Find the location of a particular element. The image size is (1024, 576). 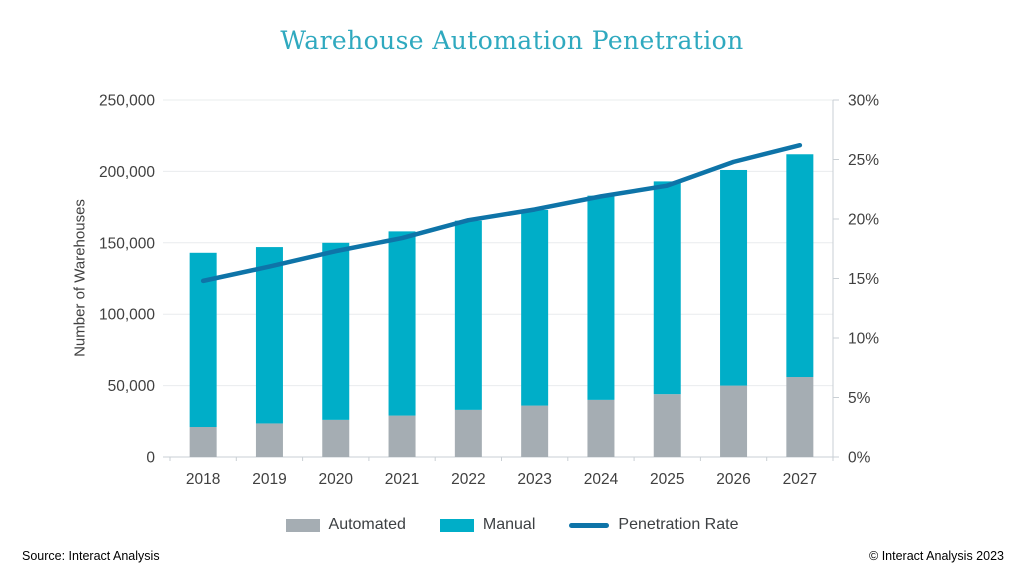

bar-manual-2021 is located at coordinates (402, 323).